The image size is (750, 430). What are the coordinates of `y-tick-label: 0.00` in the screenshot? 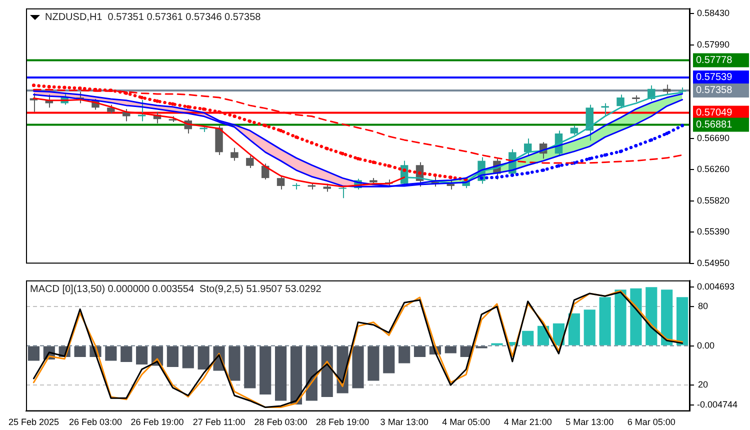 It's located at (706, 345).